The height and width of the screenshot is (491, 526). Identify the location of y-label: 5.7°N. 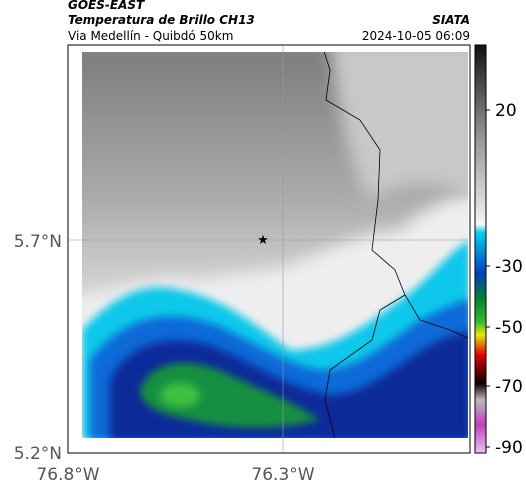
(38, 242).